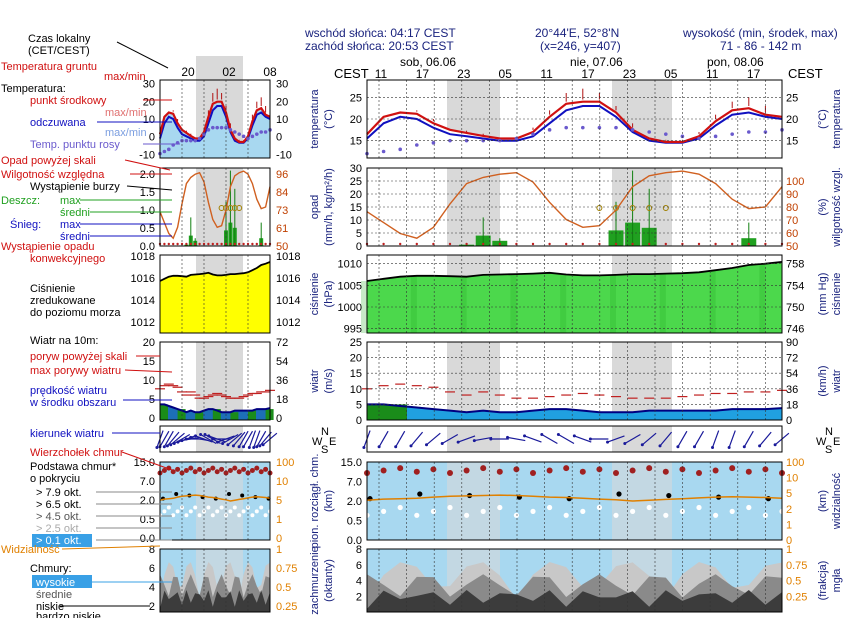 This screenshot has width=857, height=618. Describe the element at coordinates (823, 206) in the screenshot. I see `axis-title: (%)` at that location.